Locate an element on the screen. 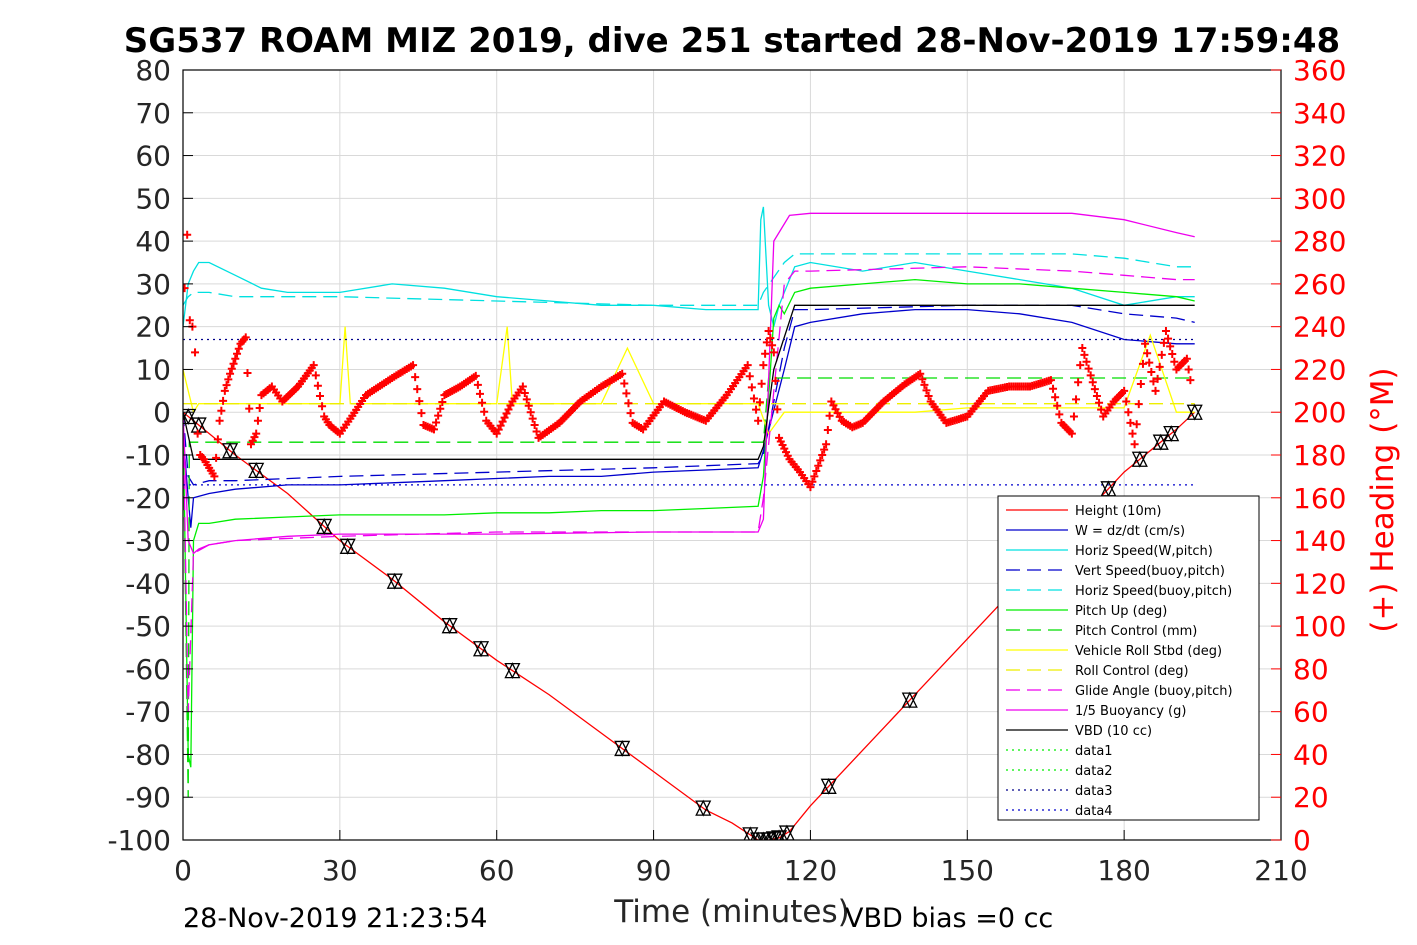 The image size is (1417, 945). legend-label: Vert Speed(buoy,pitch) is located at coordinates (1150, 571).